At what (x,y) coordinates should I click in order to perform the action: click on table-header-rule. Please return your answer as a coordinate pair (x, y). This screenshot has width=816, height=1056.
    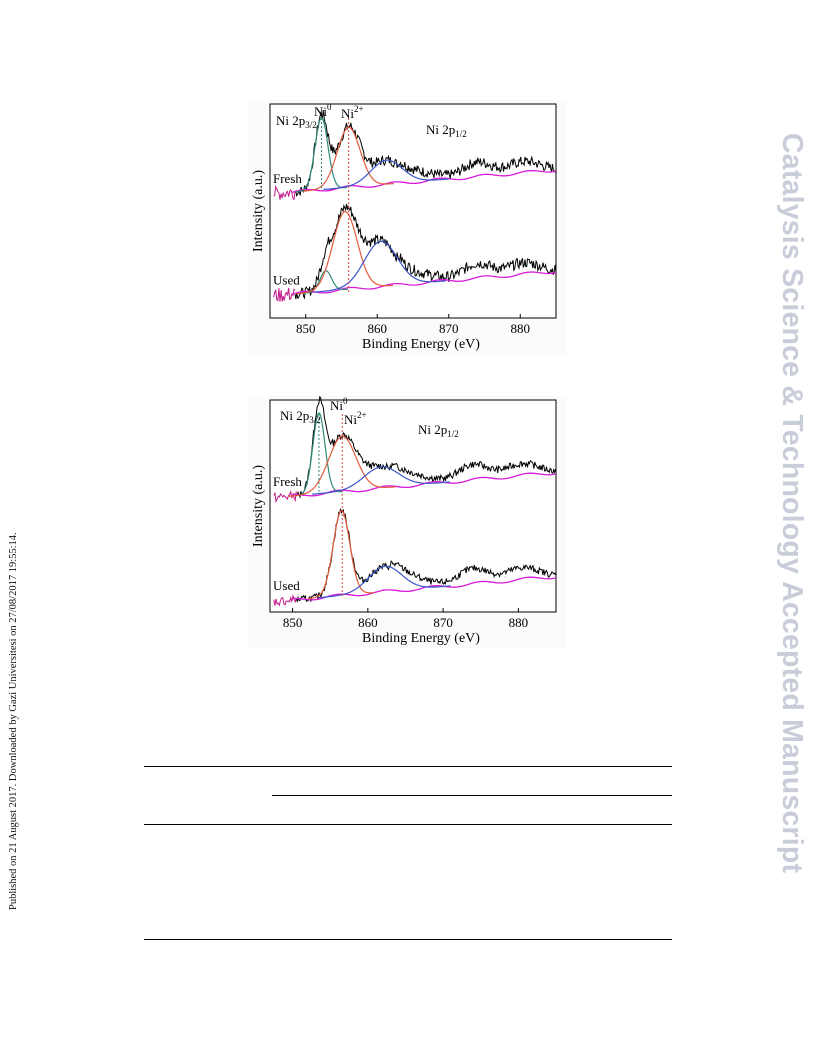
    Looking at the image, I should click on (408, 824).